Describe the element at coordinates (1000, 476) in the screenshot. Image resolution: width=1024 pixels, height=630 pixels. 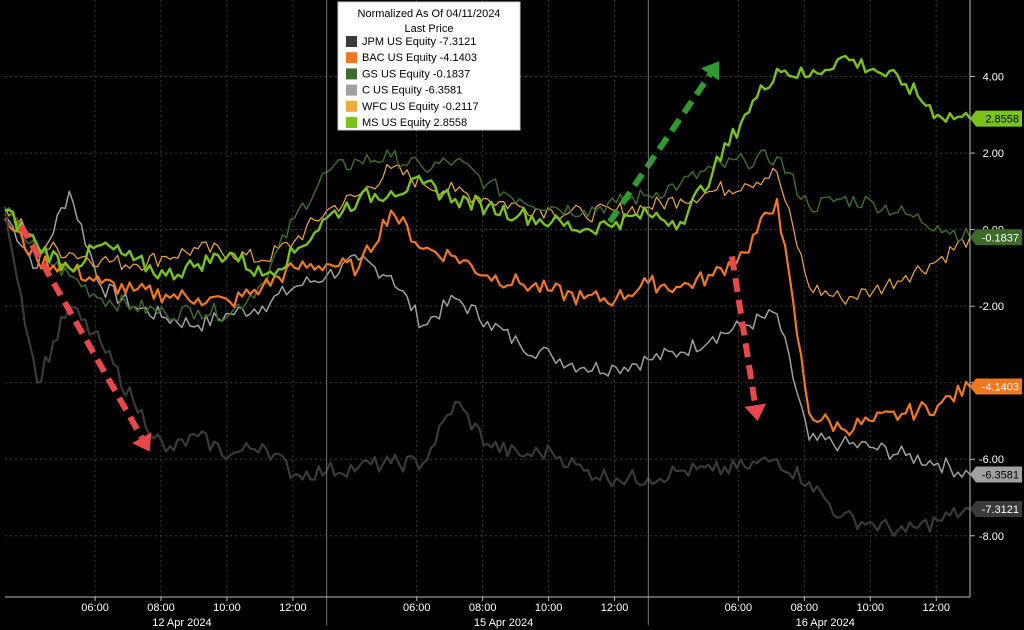
I see `end-value-flag-label: -6.3581` at that location.